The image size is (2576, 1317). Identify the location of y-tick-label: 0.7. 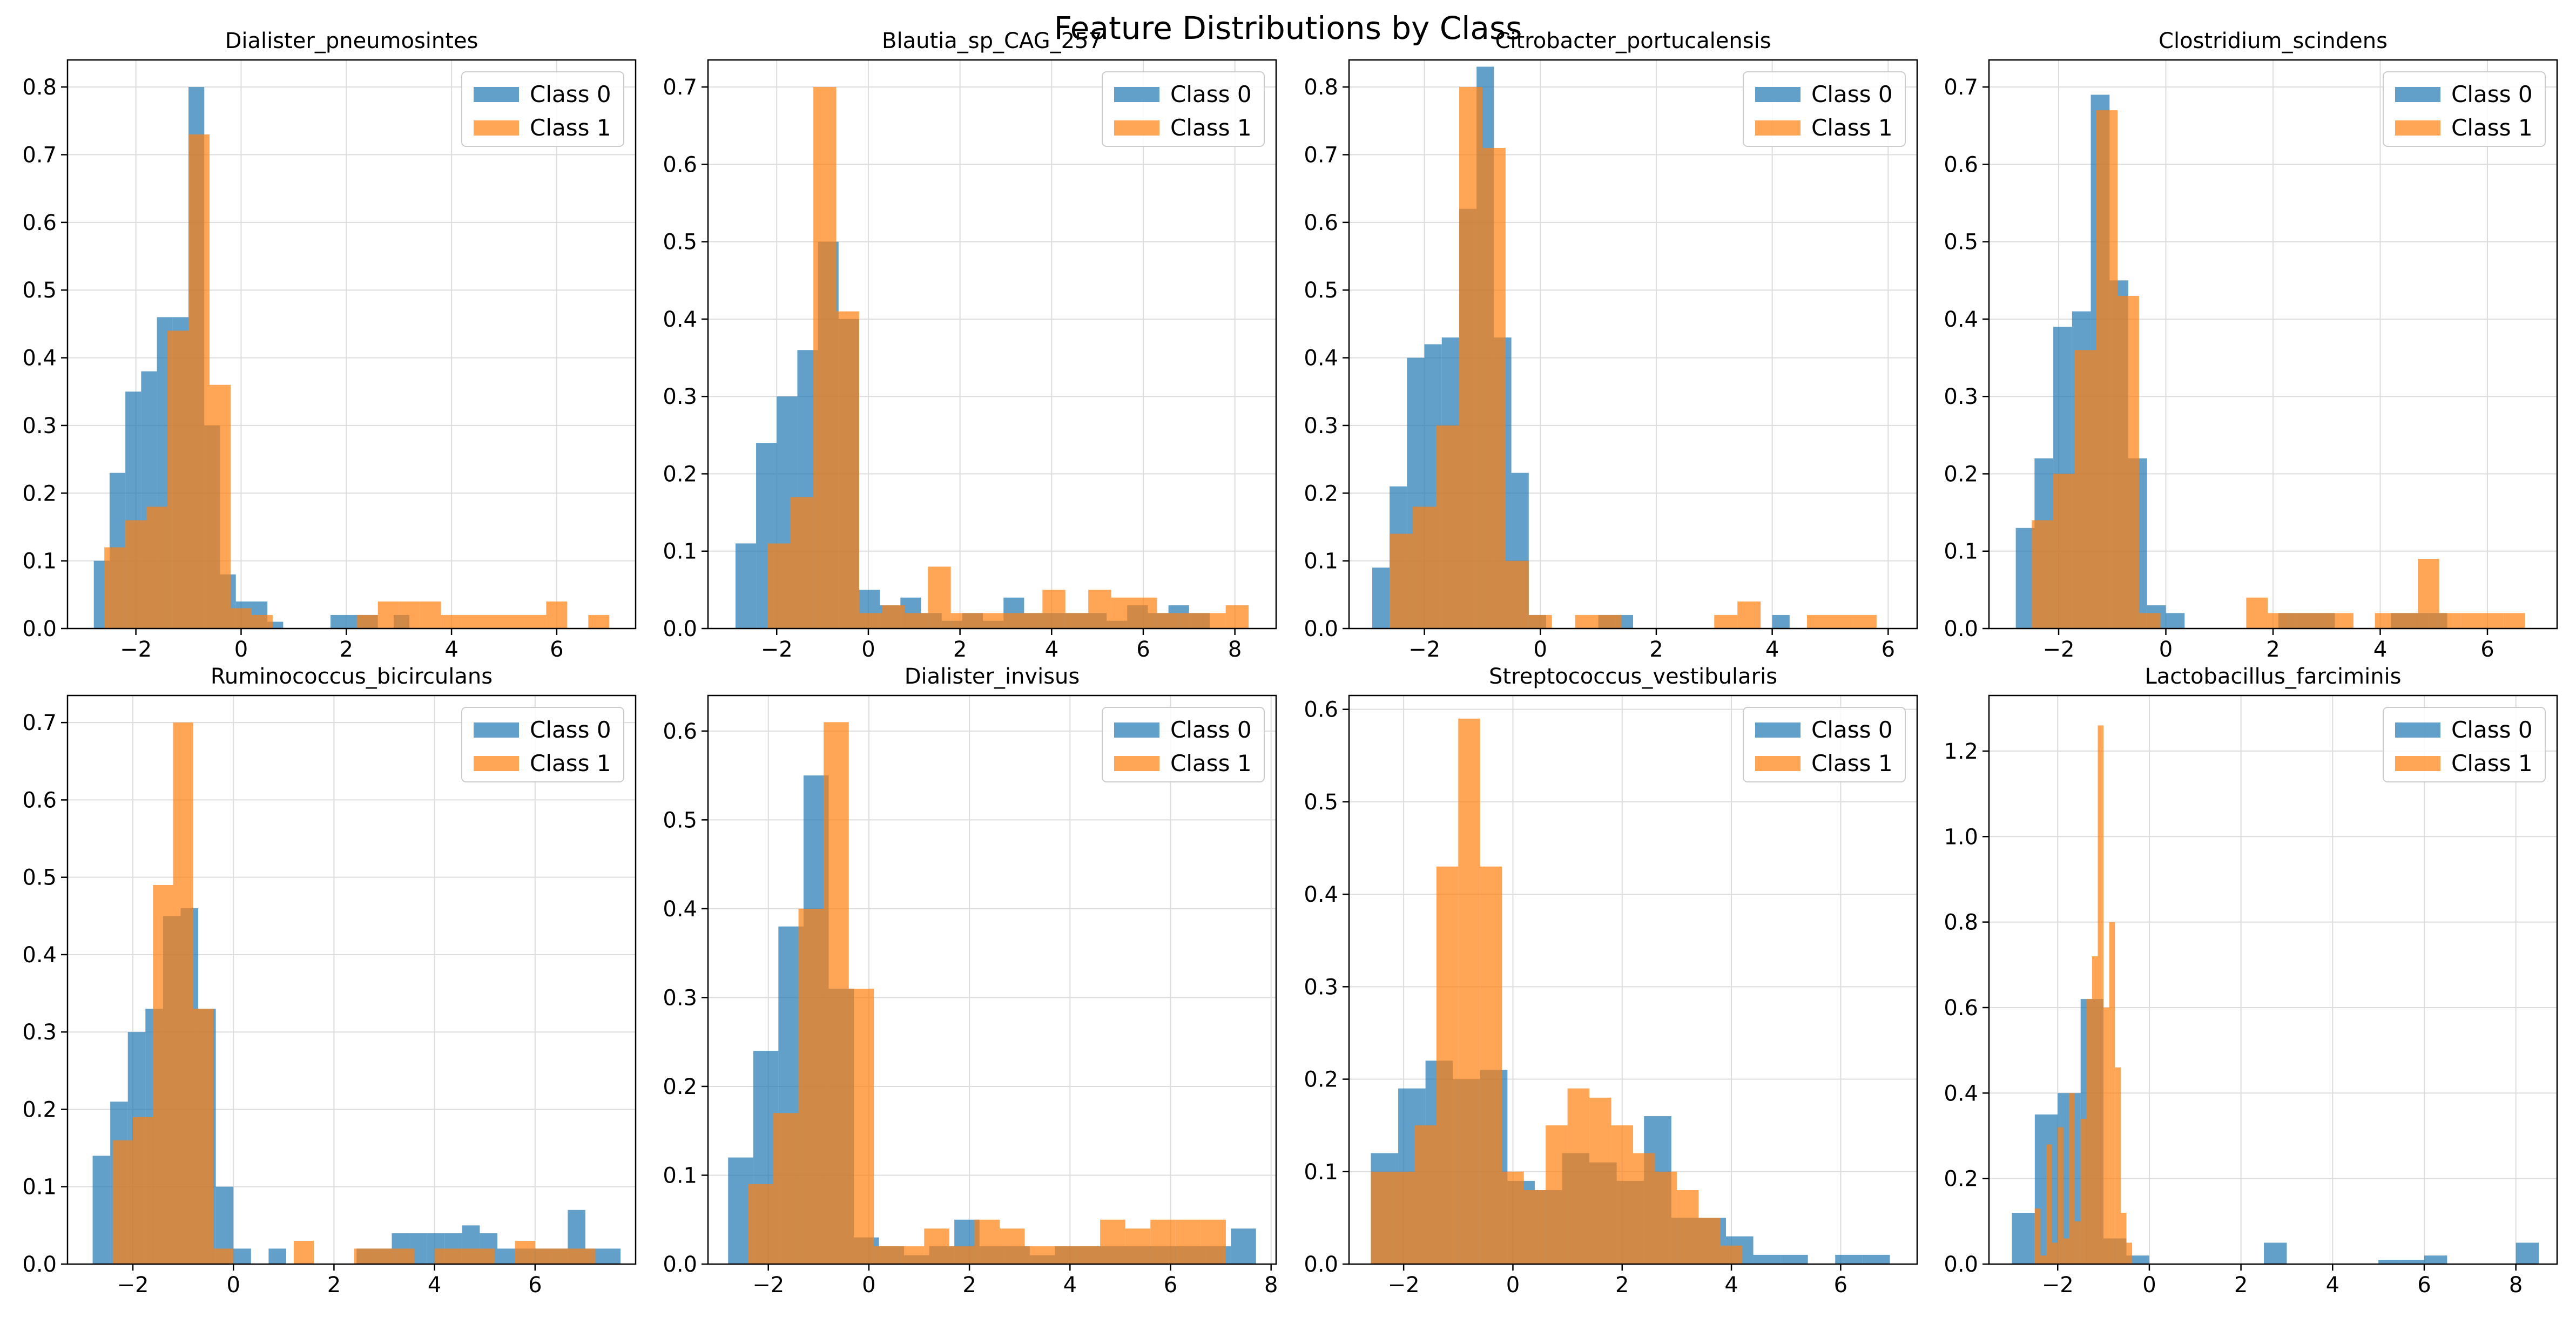
(1321, 155).